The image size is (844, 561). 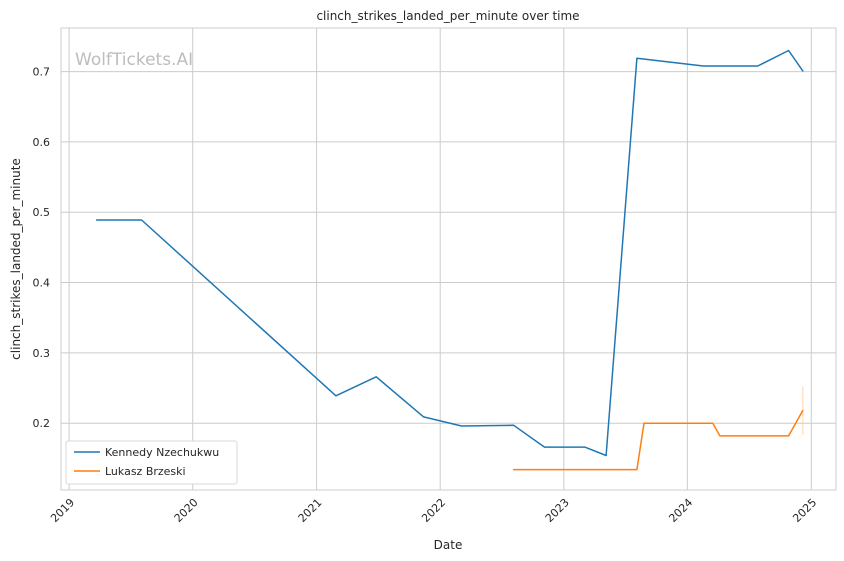 I want to click on legend-label-kennedy: Kennedy Nzechukwu, so click(x=162, y=452).